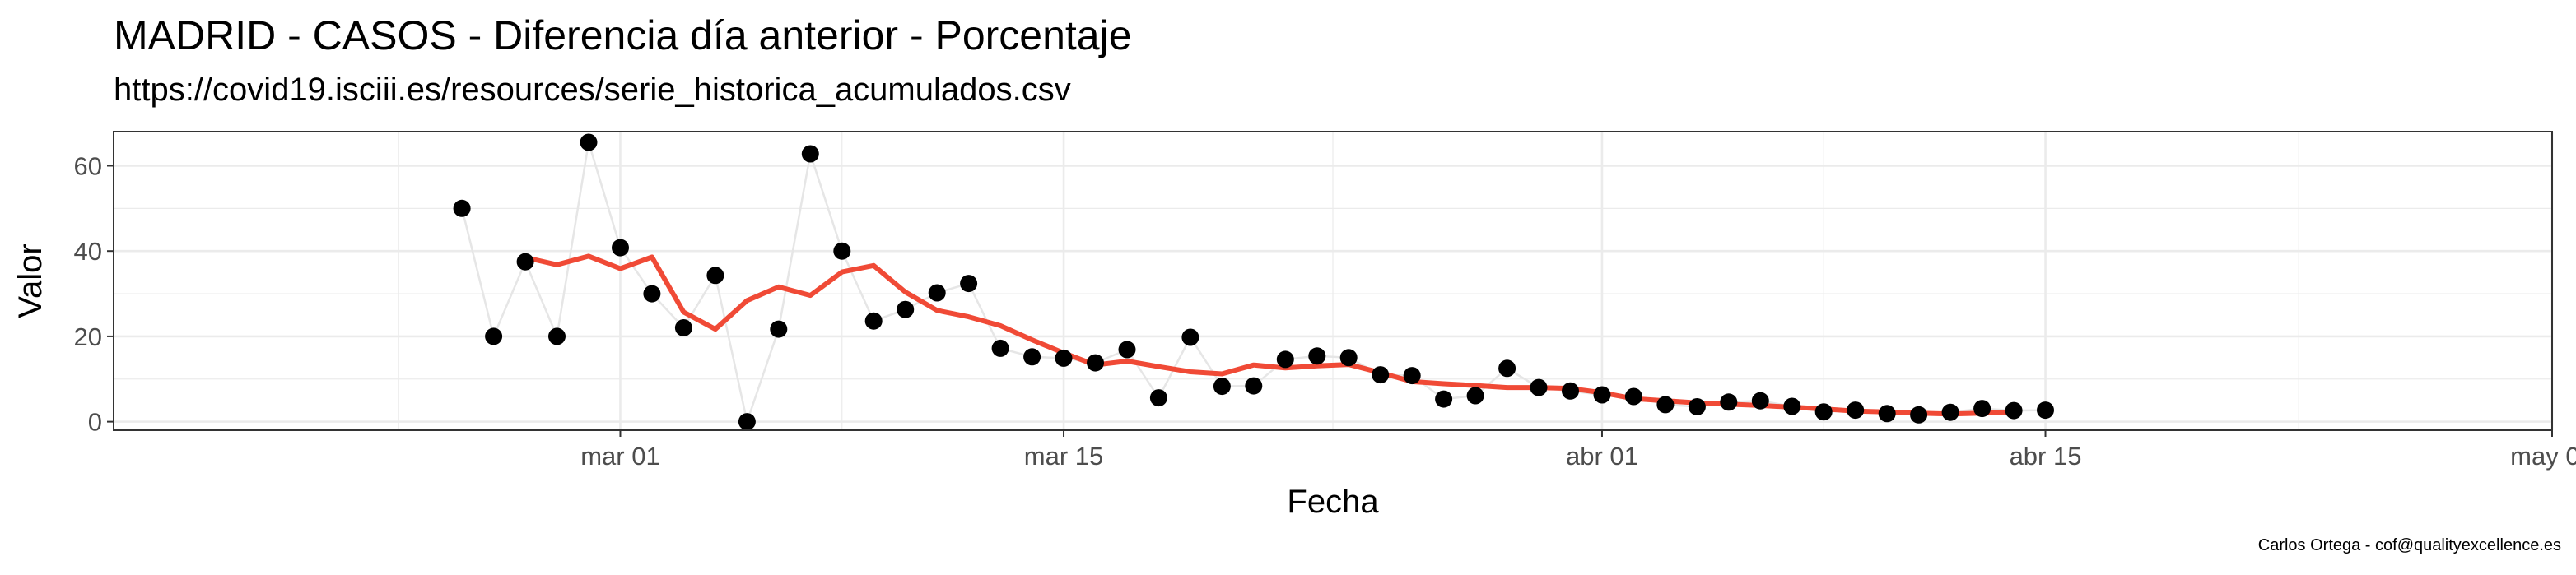  I want to click on x-tick-label: abr 15, so click(2046, 457).